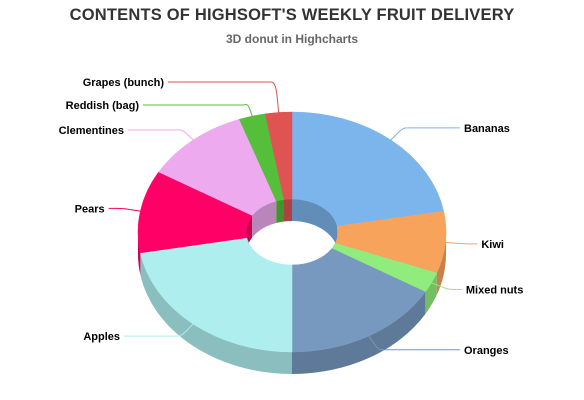  Describe the element at coordinates (264, 219) in the screenshot. I see `inner-wall-clementines` at that location.